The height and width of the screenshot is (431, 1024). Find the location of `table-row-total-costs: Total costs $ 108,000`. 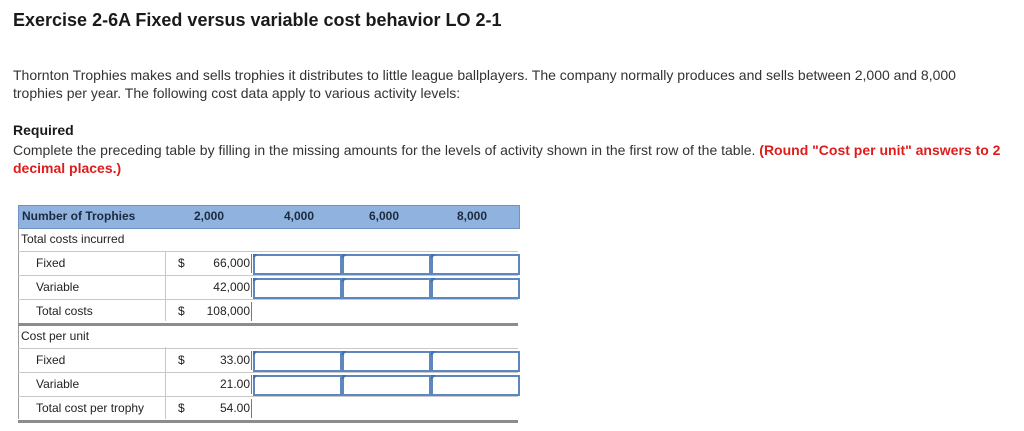

table-row-total-costs: Total costs $ 108,000 is located at coordinates (268, 313).